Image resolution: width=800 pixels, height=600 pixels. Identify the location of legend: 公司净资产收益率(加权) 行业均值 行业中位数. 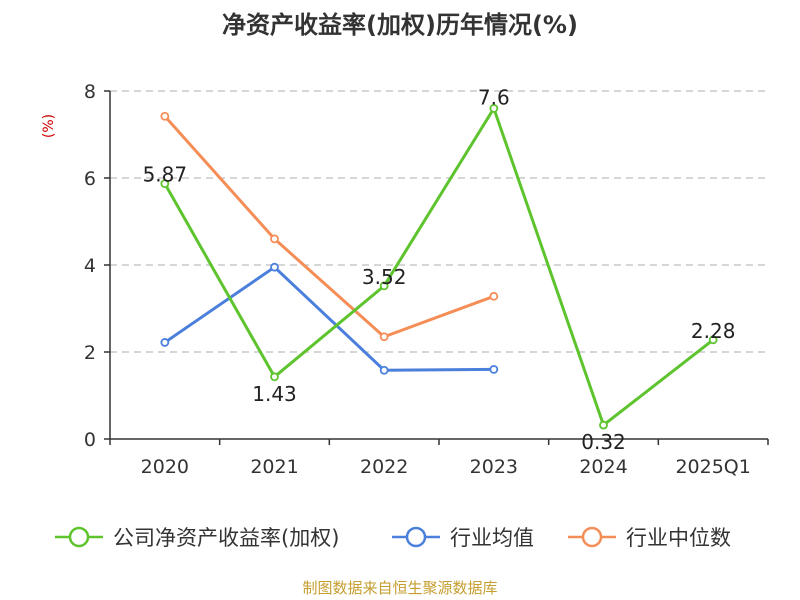
(393, 538).